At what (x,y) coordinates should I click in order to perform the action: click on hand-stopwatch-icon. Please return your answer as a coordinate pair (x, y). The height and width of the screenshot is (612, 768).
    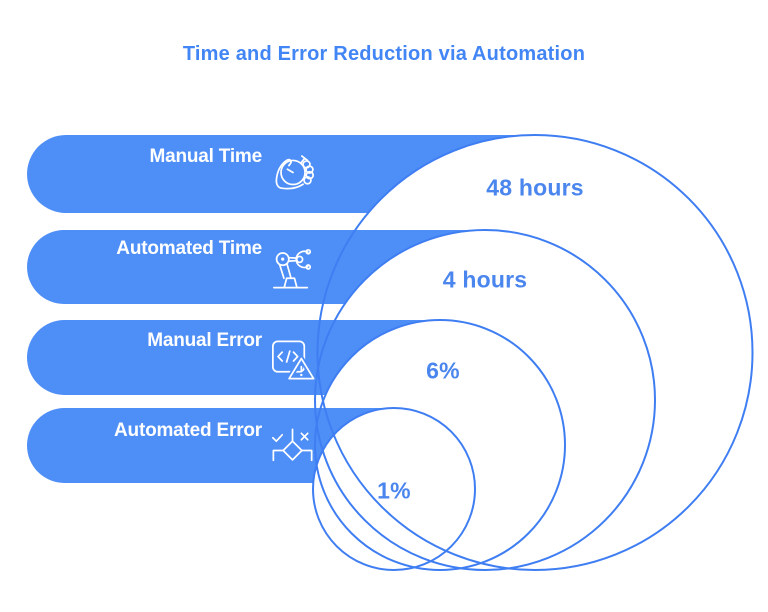
    Looking at the image, I should click on (295, 171).